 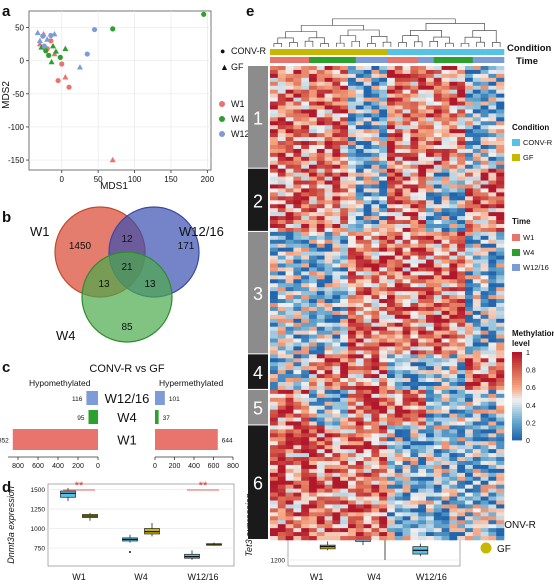 I want to click on mds-point-gf, so click(x=53, y=45).